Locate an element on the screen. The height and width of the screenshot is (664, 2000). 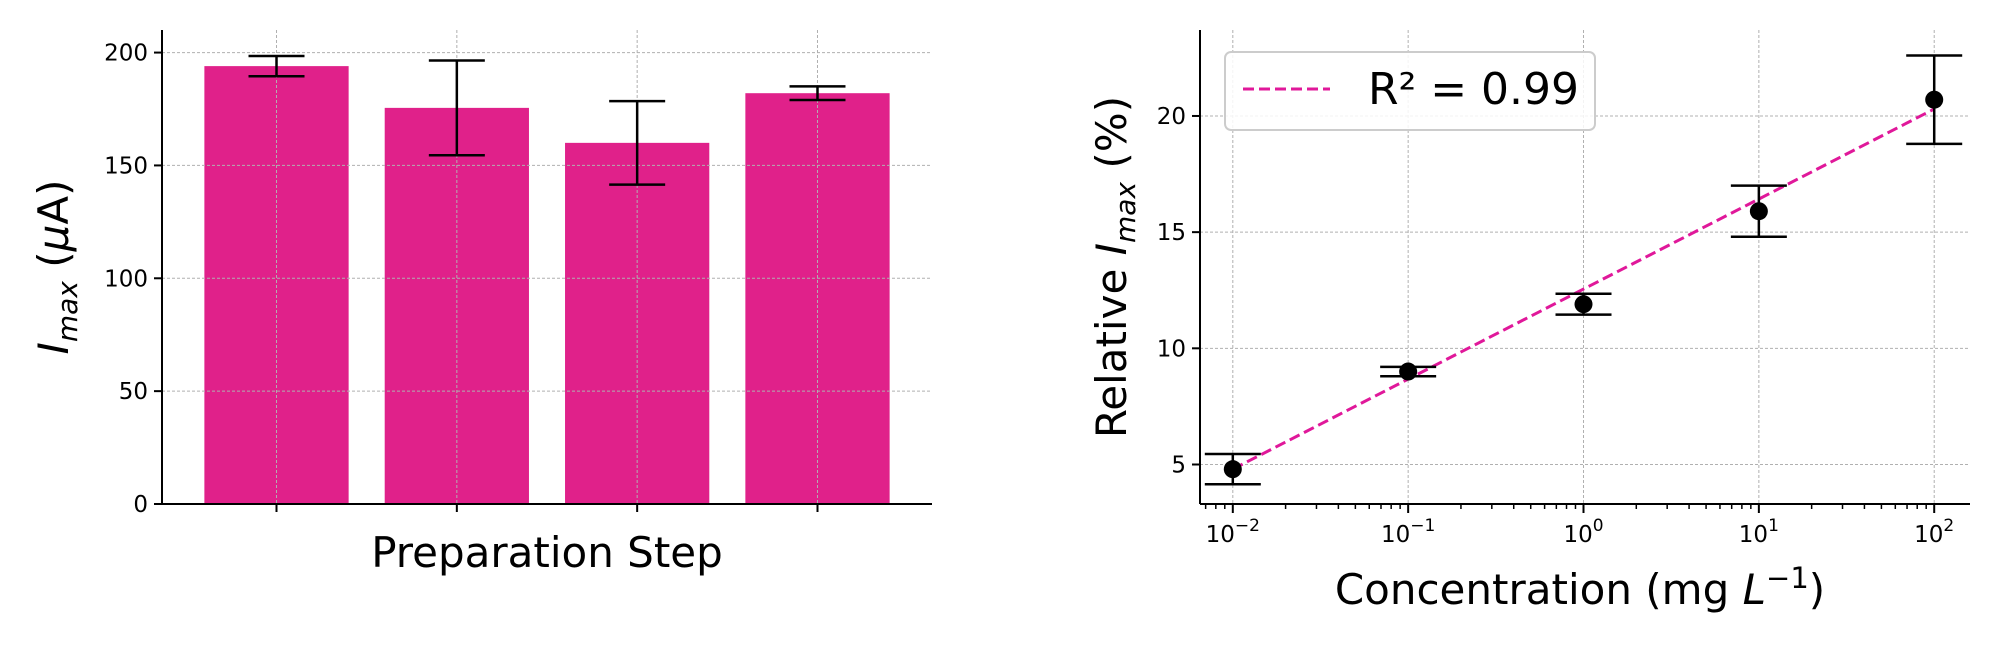
x-axis-title: Preparation Step is located at coordinates (547, 552).